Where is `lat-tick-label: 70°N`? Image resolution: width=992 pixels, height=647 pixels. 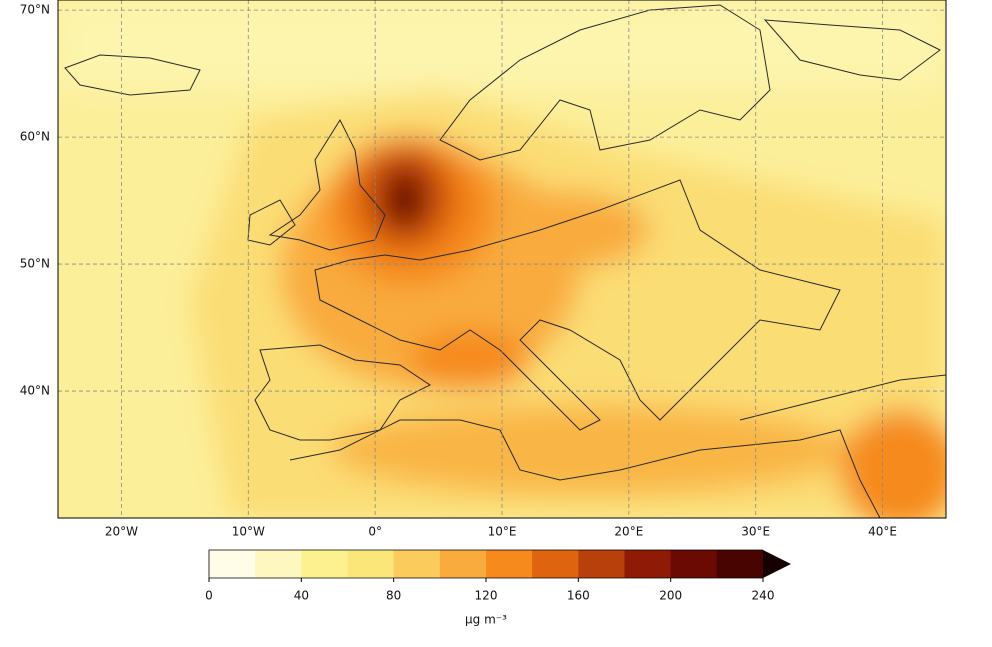 lat-tick-label: 70°N is located at coordinates (35, 10).